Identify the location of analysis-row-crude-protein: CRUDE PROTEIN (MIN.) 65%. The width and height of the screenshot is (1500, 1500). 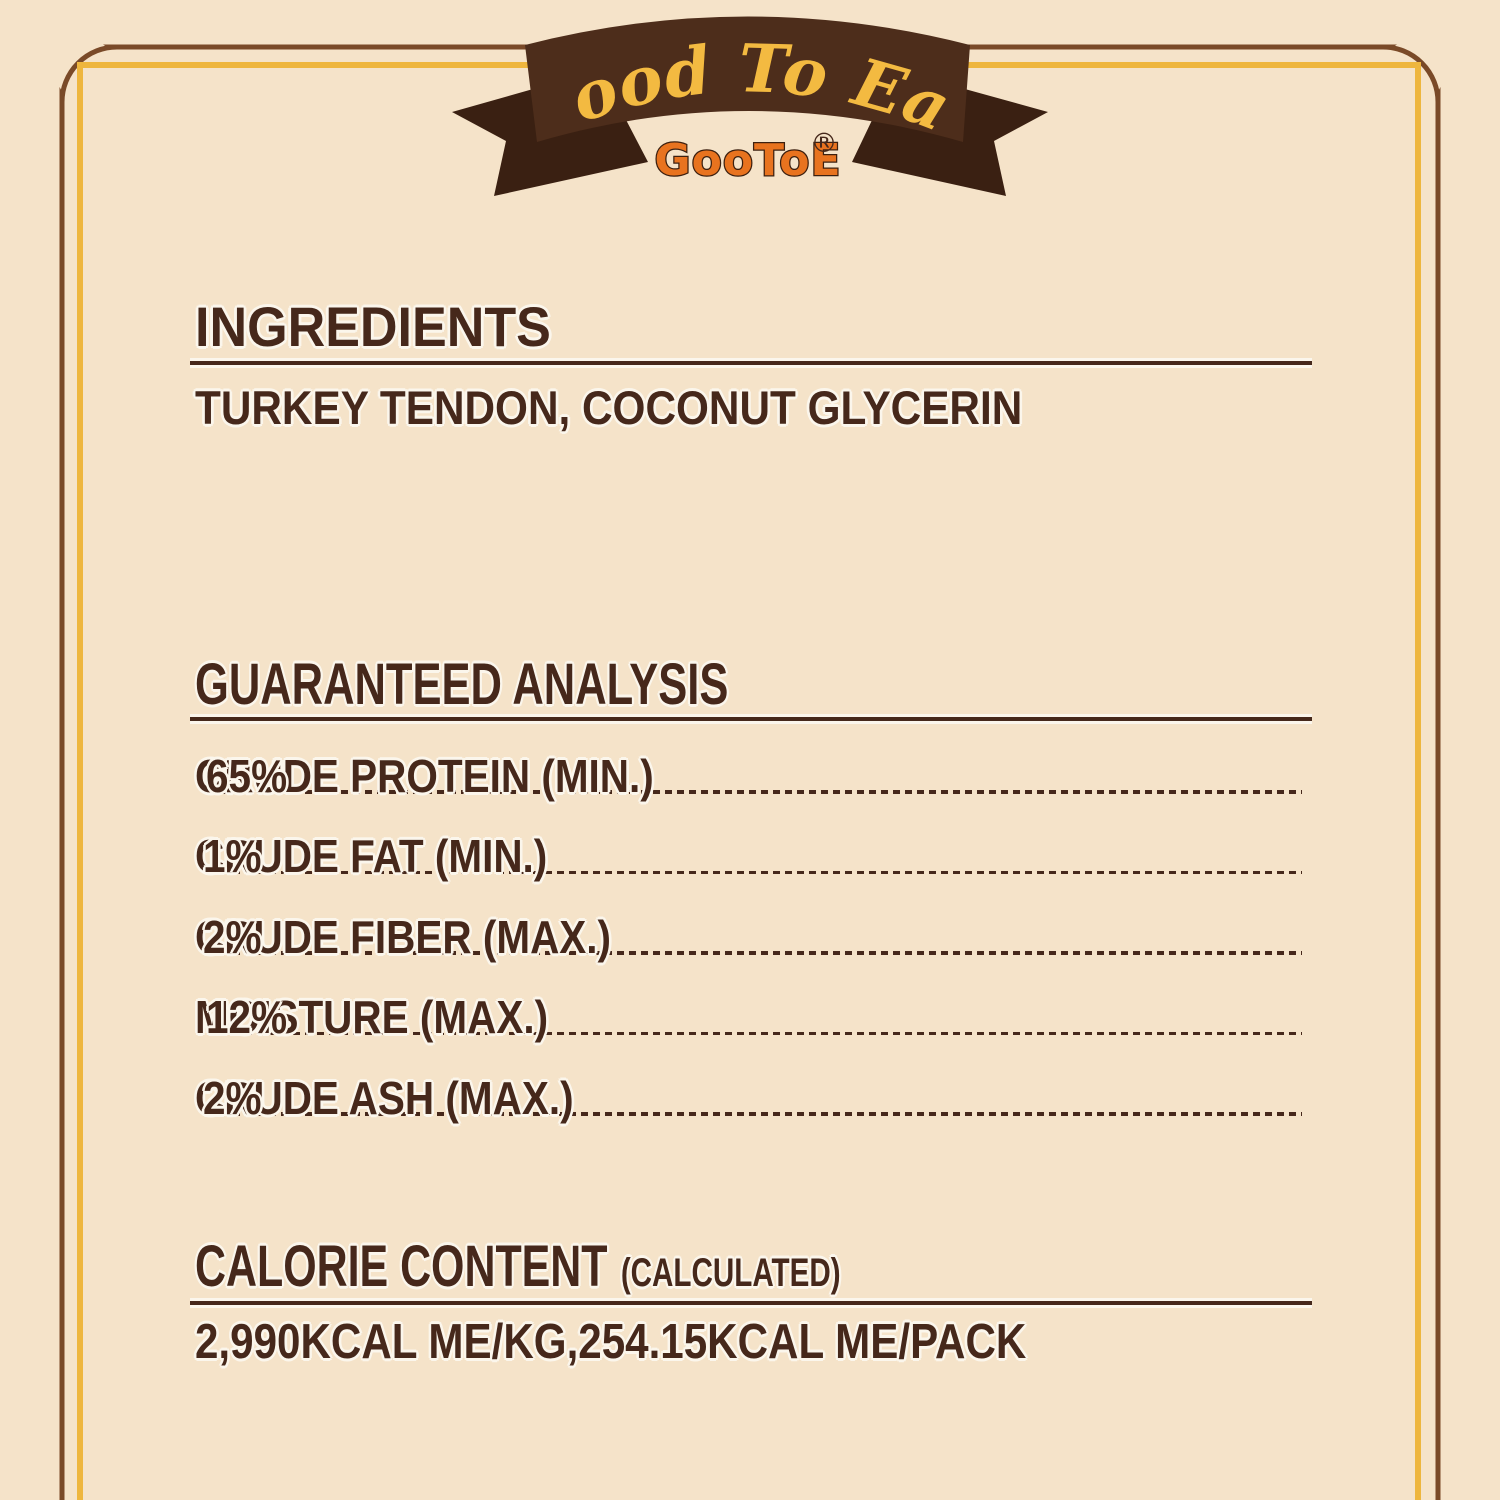
(753, 782).